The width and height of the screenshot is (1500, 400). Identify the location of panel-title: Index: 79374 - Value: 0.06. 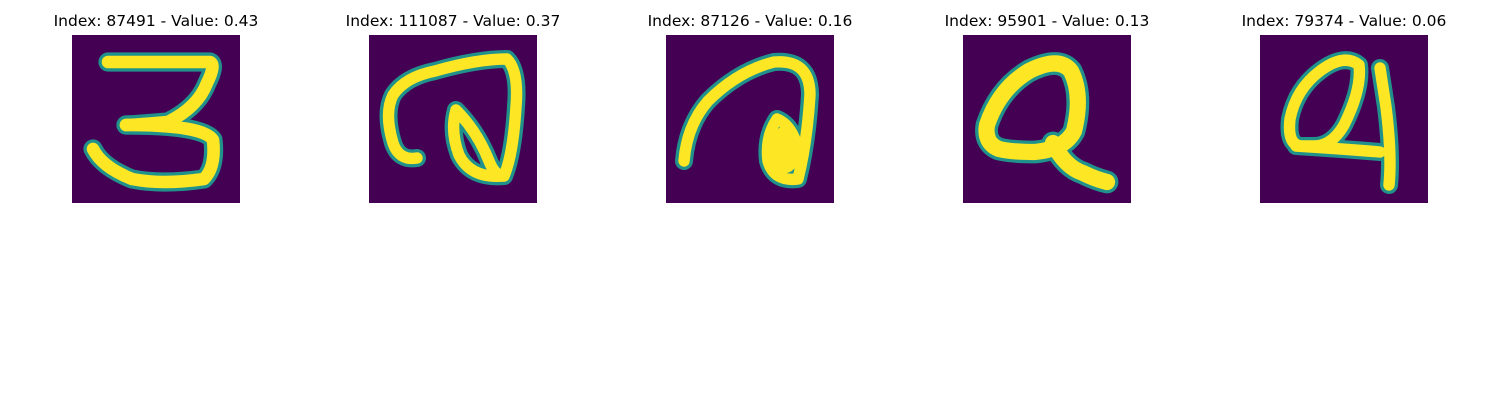
(1344, 21).